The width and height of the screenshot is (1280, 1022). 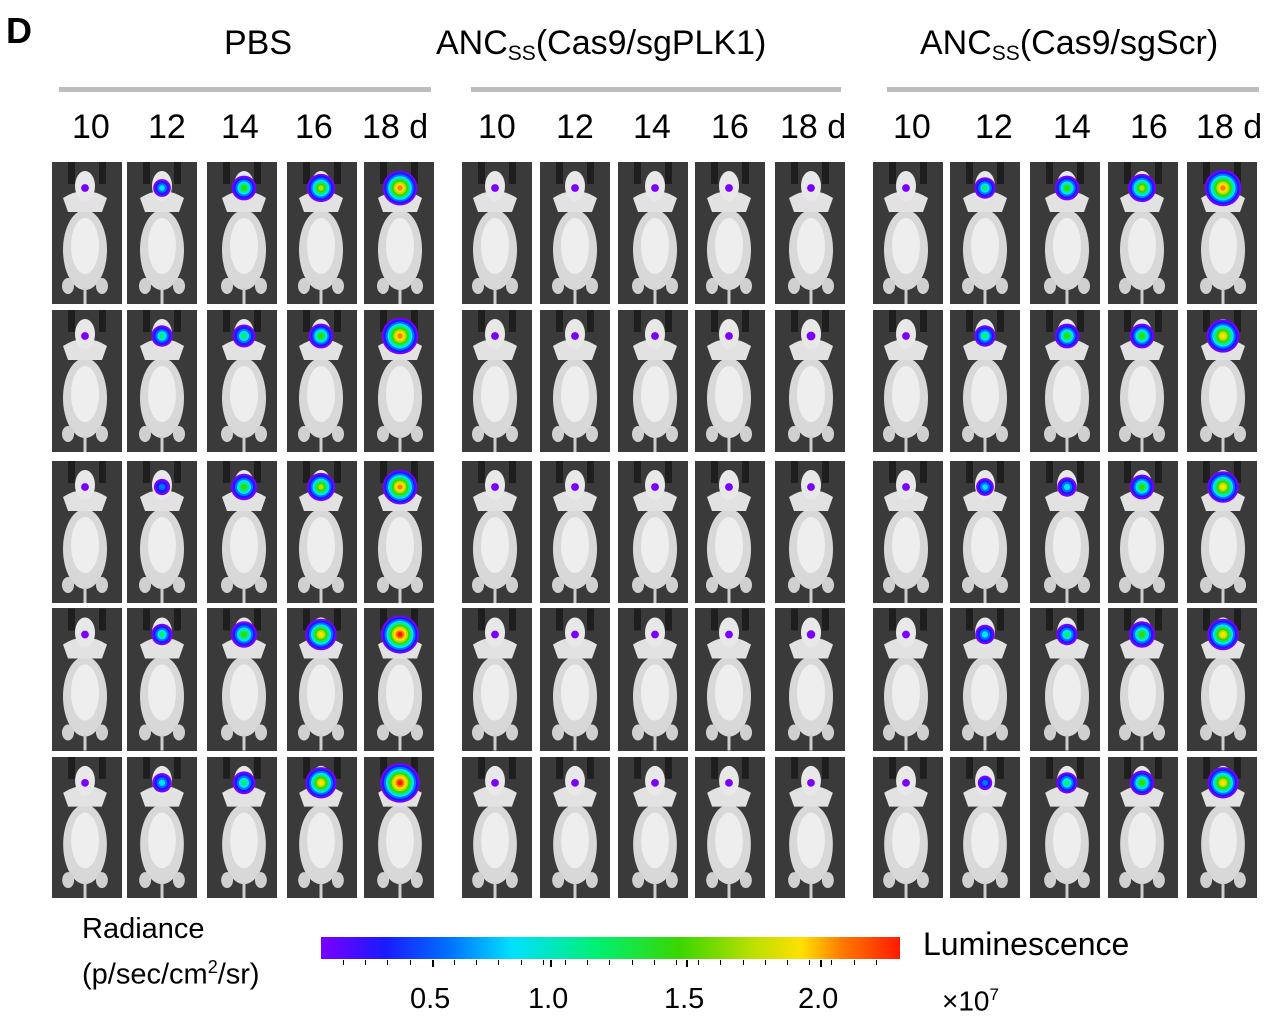 I want to click on panel-label: D, so click(x=19, y=30).